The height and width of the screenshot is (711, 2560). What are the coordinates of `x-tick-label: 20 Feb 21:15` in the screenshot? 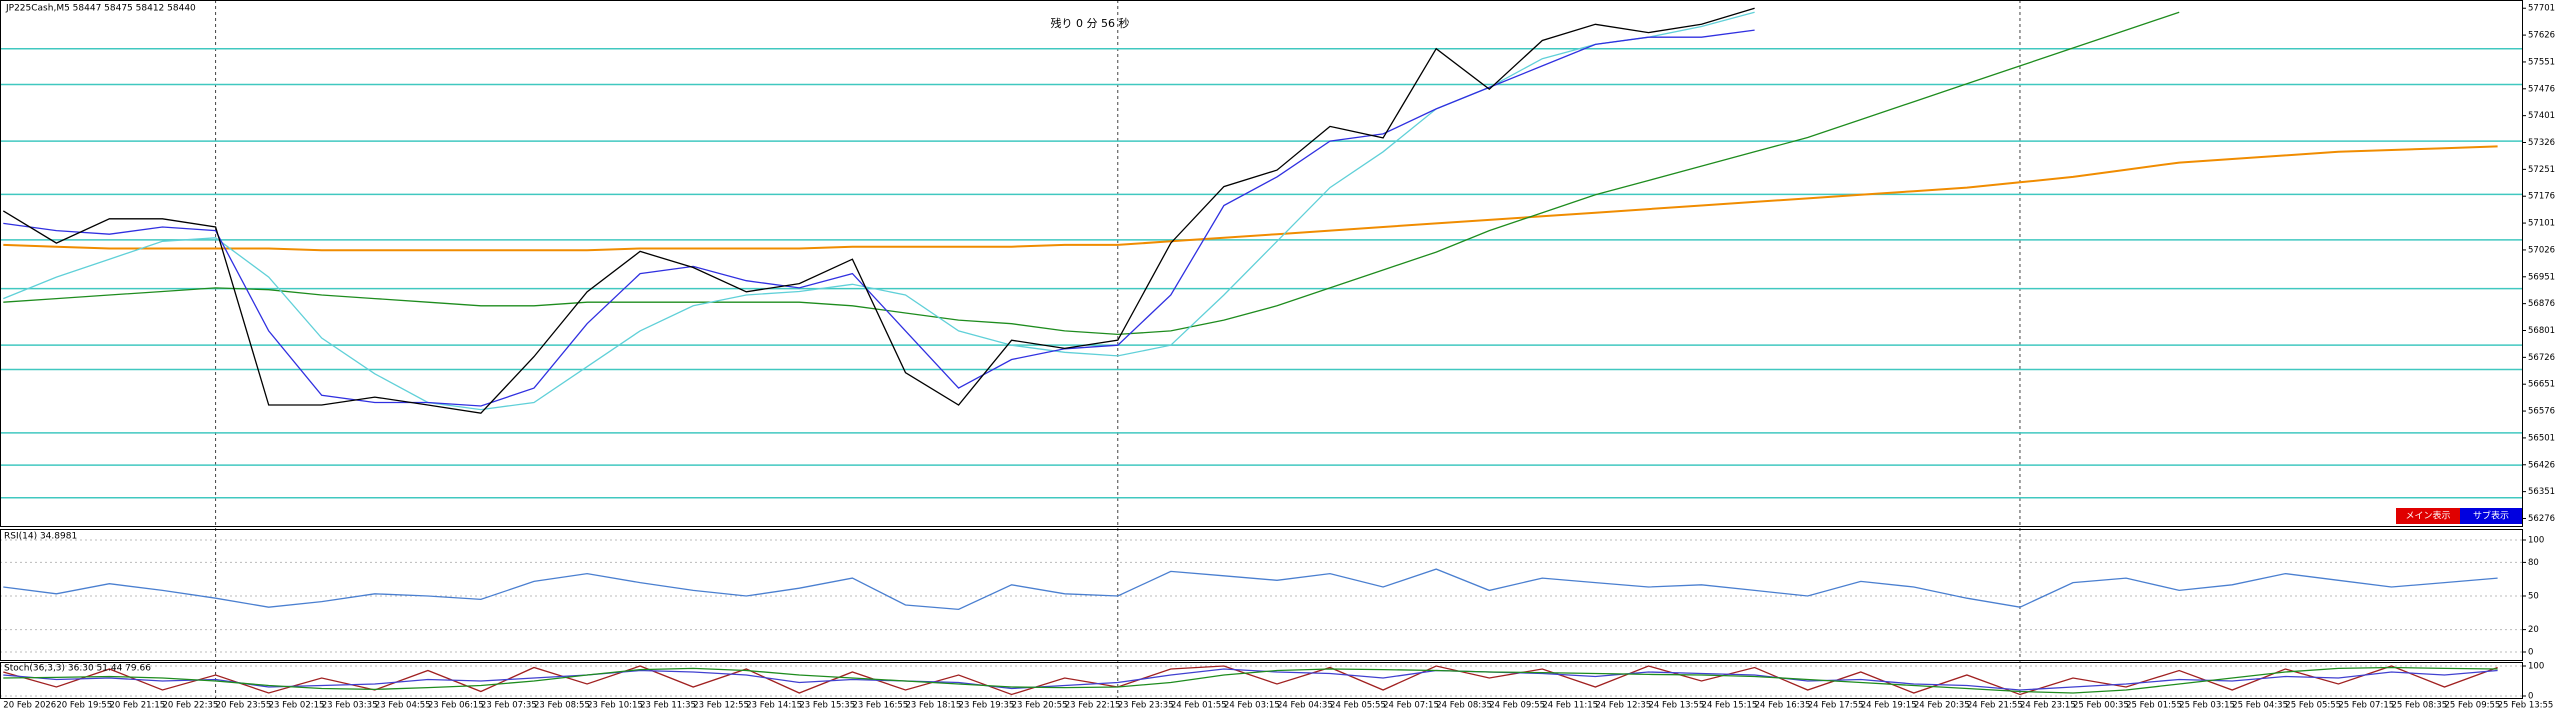 It's located at (137, 706).